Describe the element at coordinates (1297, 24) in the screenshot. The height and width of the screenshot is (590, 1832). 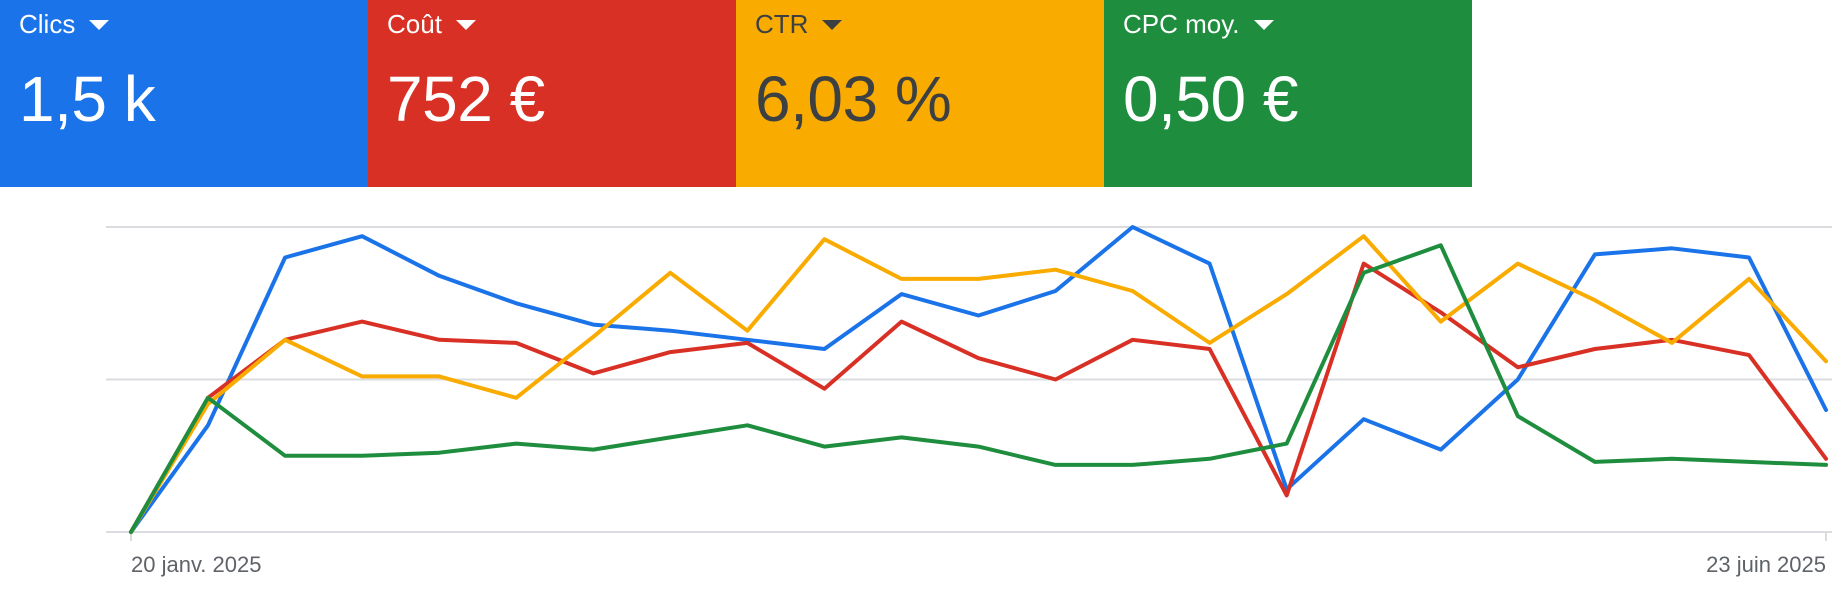
I see `metric-header: CPC moy.` at that location.